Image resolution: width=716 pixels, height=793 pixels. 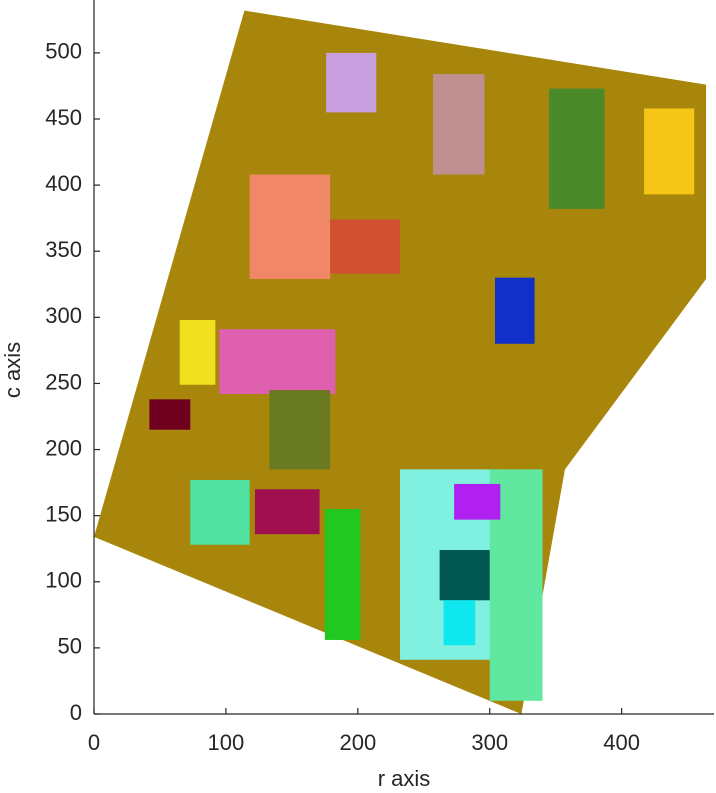 I want to click on y-tick-label: 100, so click(x=63, y=580).